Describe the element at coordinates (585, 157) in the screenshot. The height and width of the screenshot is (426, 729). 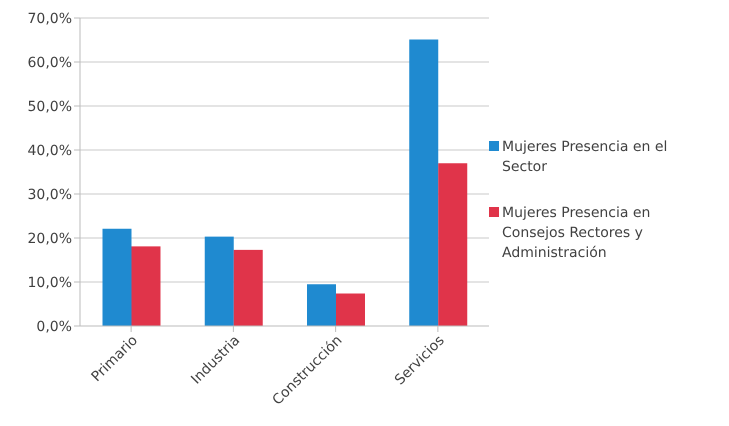
I see `legend-label: Mujeres Presencia en el Sector` at that location.